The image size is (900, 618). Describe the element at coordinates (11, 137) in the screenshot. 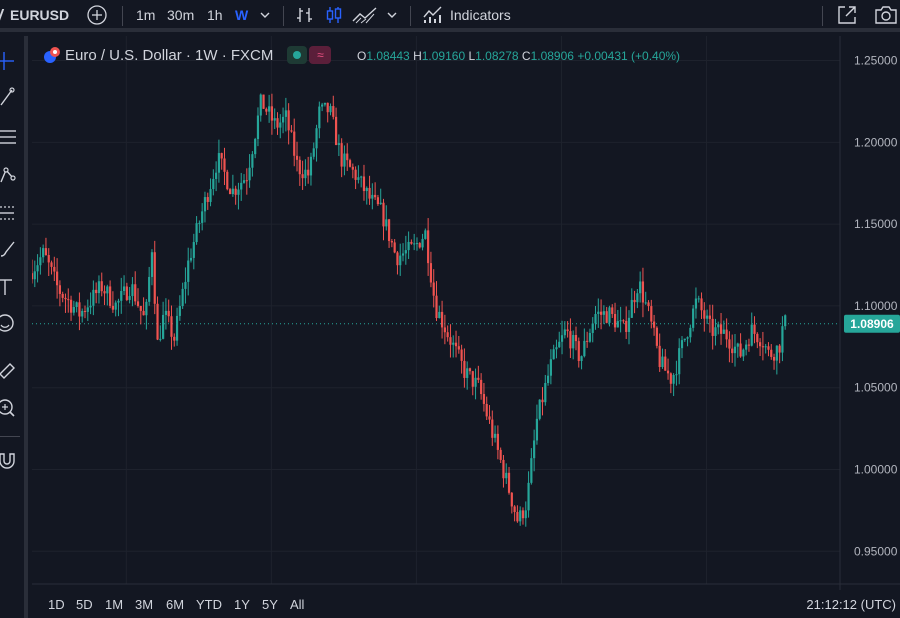

I see `fib-tool` at that location.